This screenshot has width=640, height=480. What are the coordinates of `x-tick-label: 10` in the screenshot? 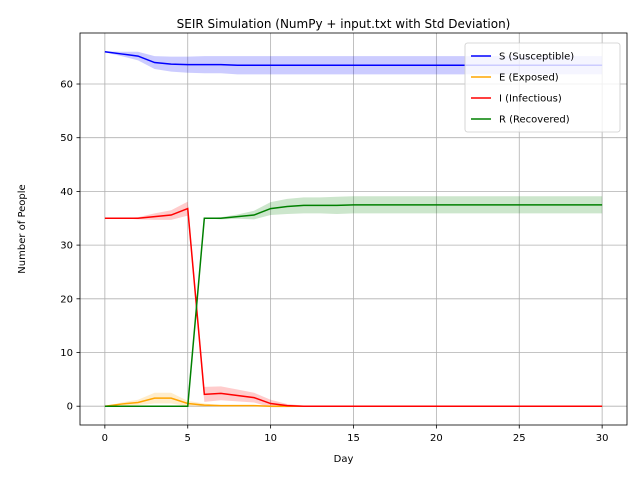 It's located at (270, 438).